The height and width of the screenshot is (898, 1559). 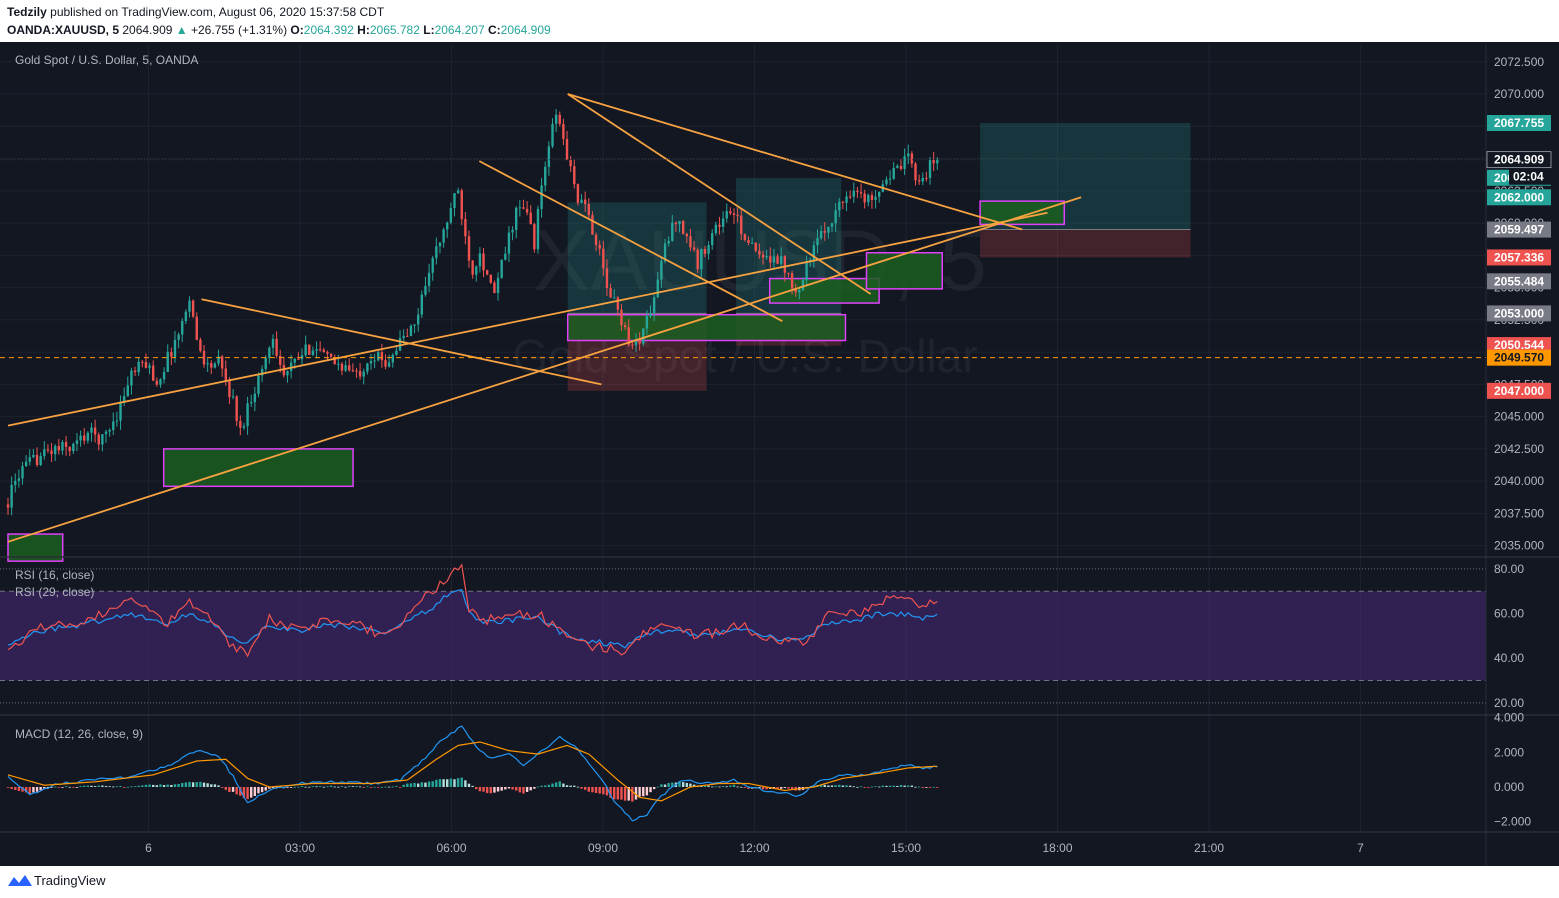 What do you see at coordinates (258, 468) in the screenshot?
I see `demand-zone` at bounding box center [258, 468].